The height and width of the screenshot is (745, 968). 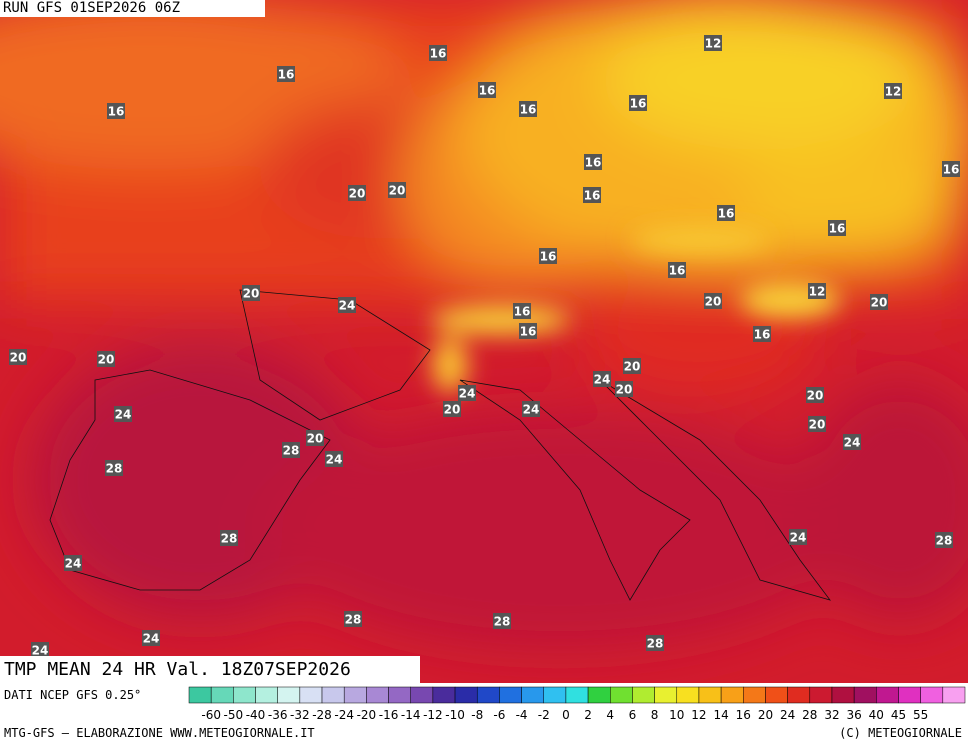 What do you see at coordinates (743, 715) in the screenshot?
I see `colorbar-tick-label: 16` at bounding box center [743, 715].